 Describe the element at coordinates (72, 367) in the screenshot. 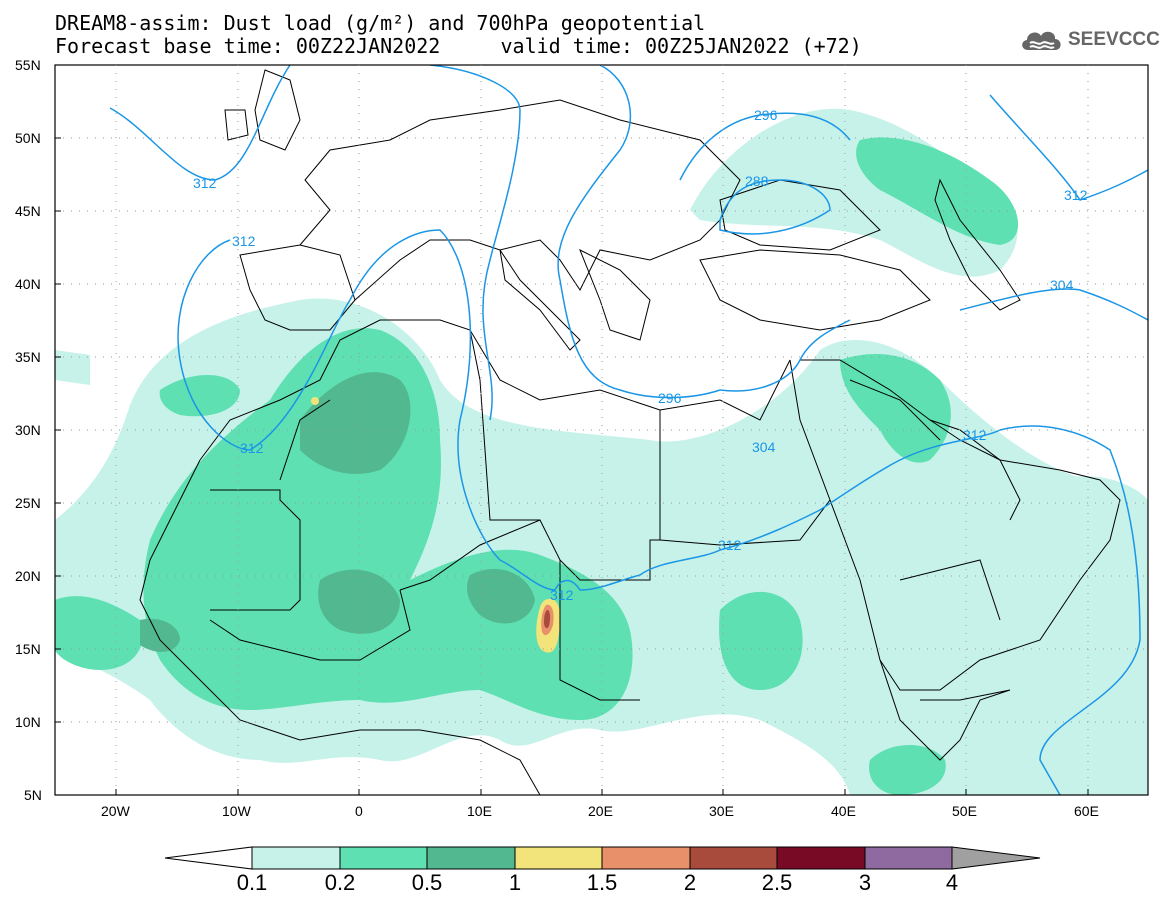

I see `dust-area-light-iberia` at that location.